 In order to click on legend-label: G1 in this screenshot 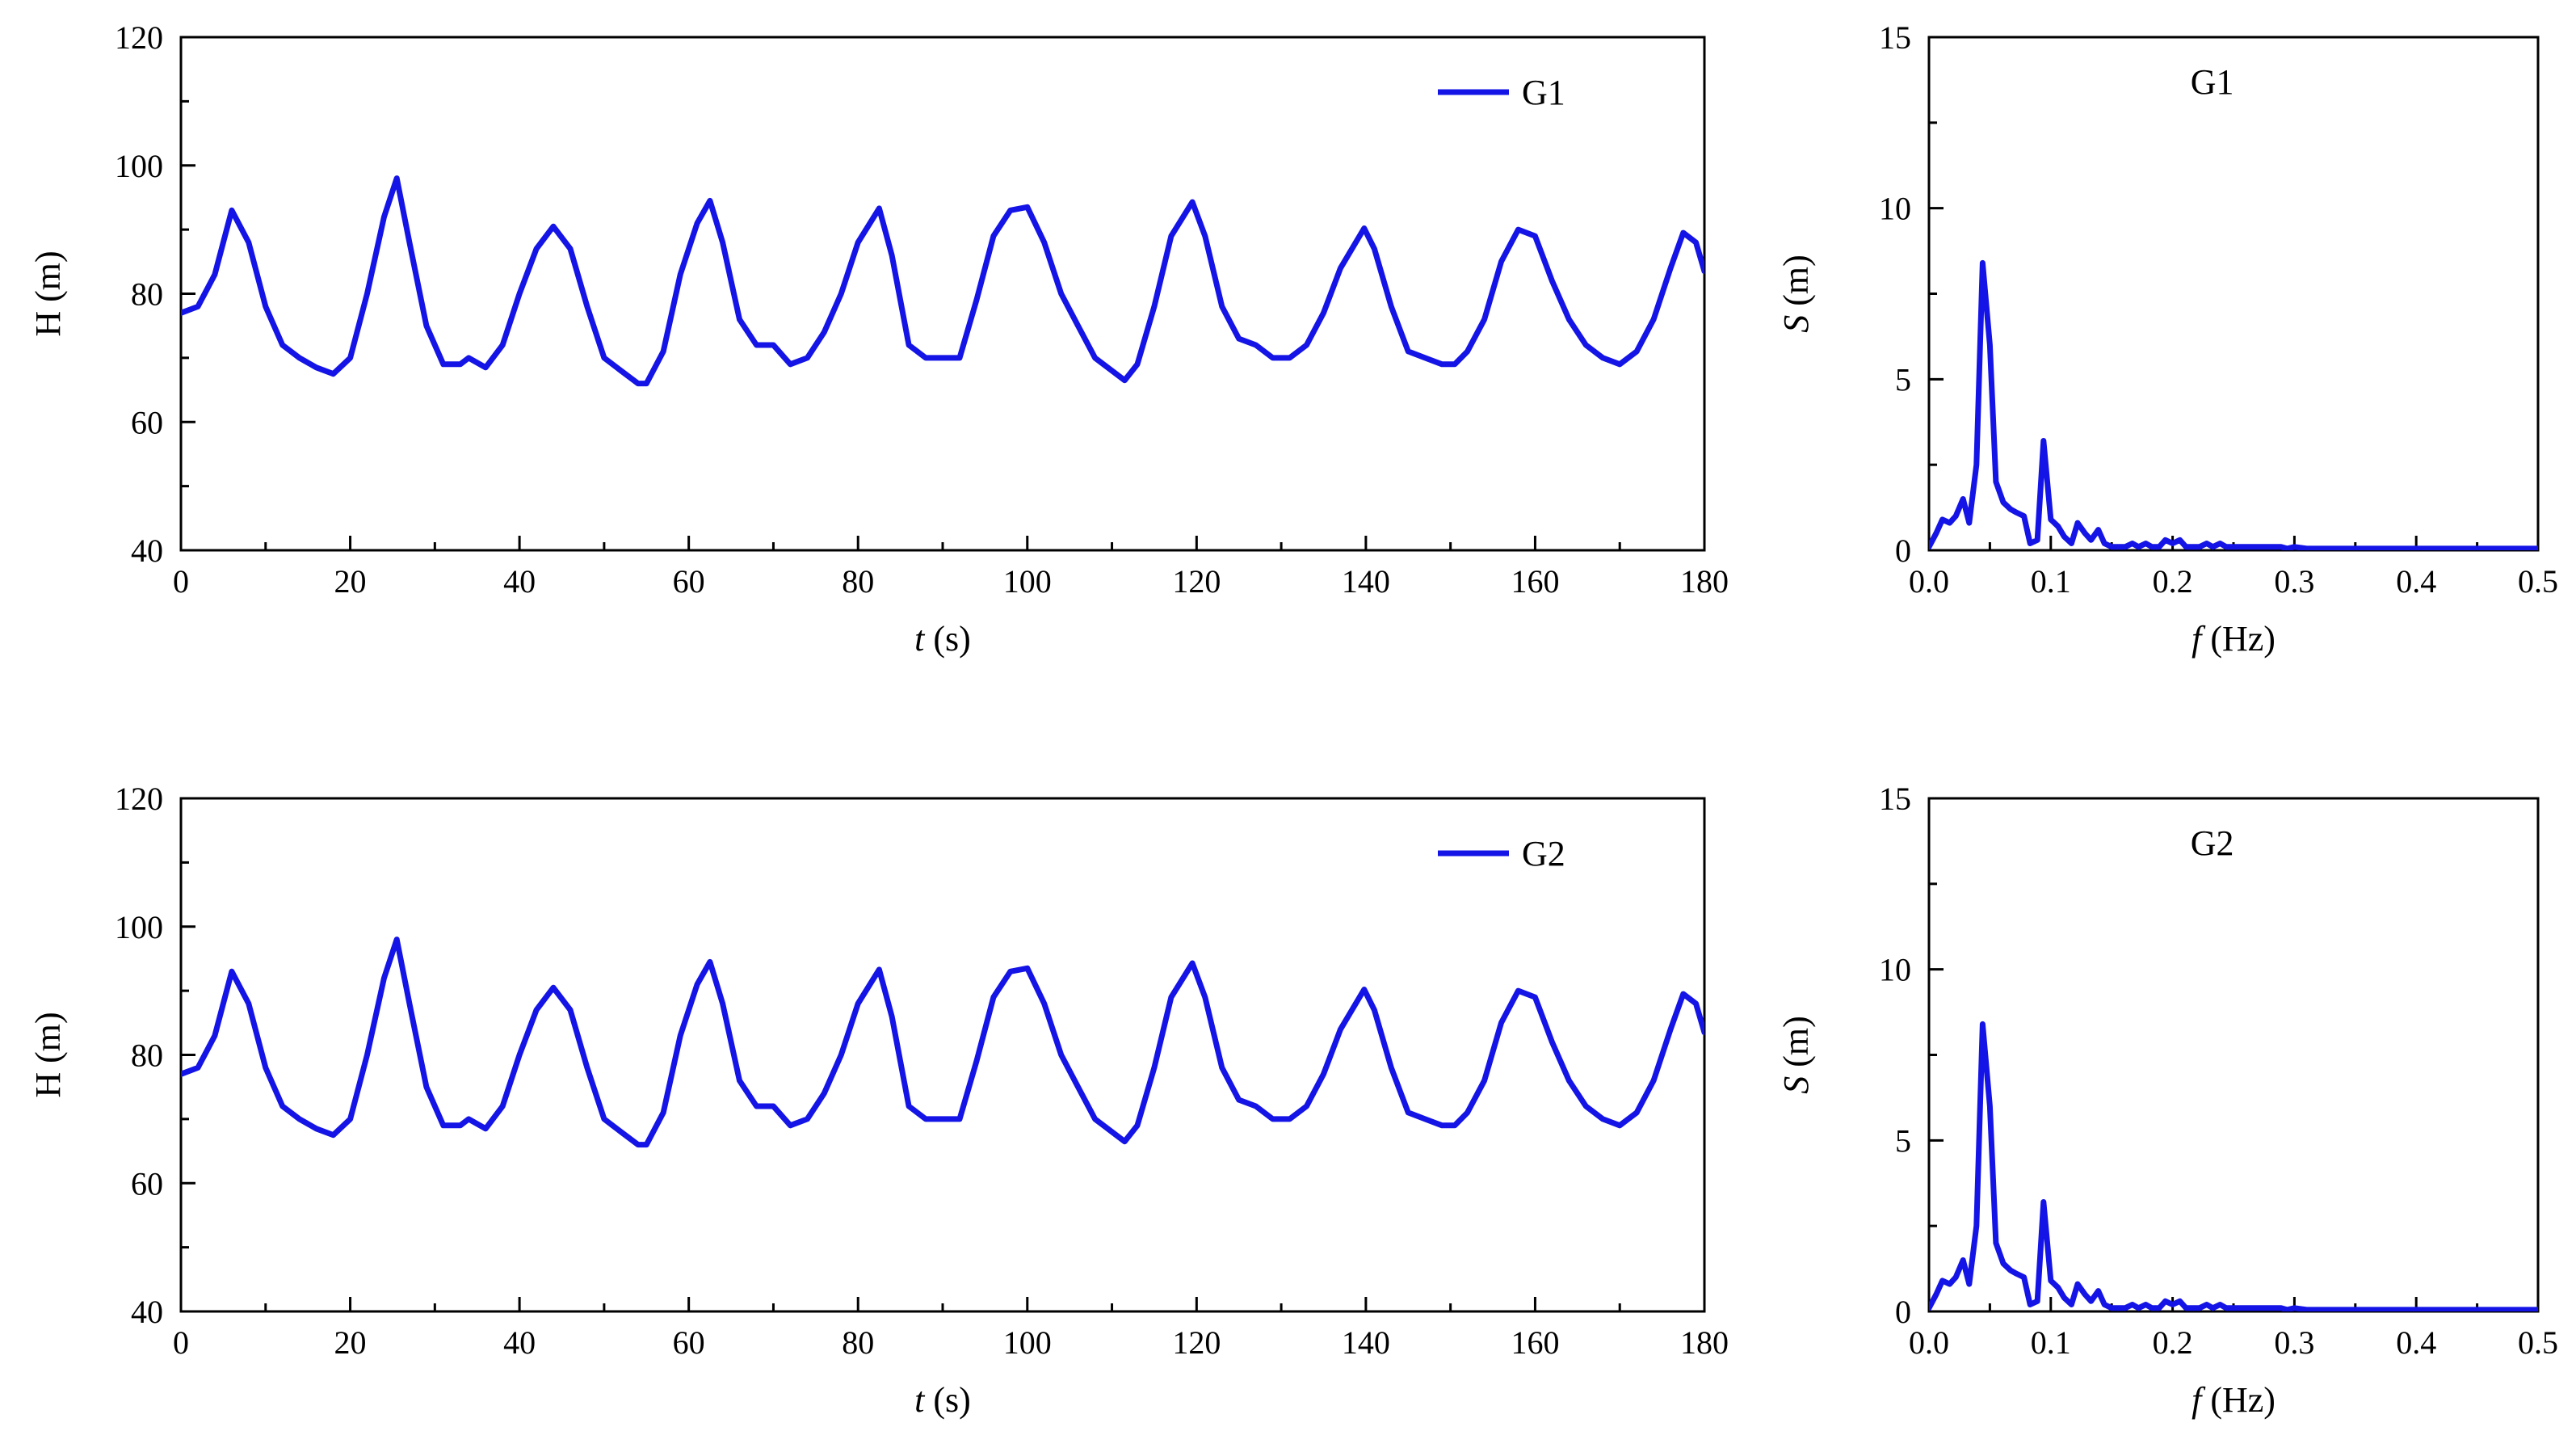, I will do `click(1543, 92)`.